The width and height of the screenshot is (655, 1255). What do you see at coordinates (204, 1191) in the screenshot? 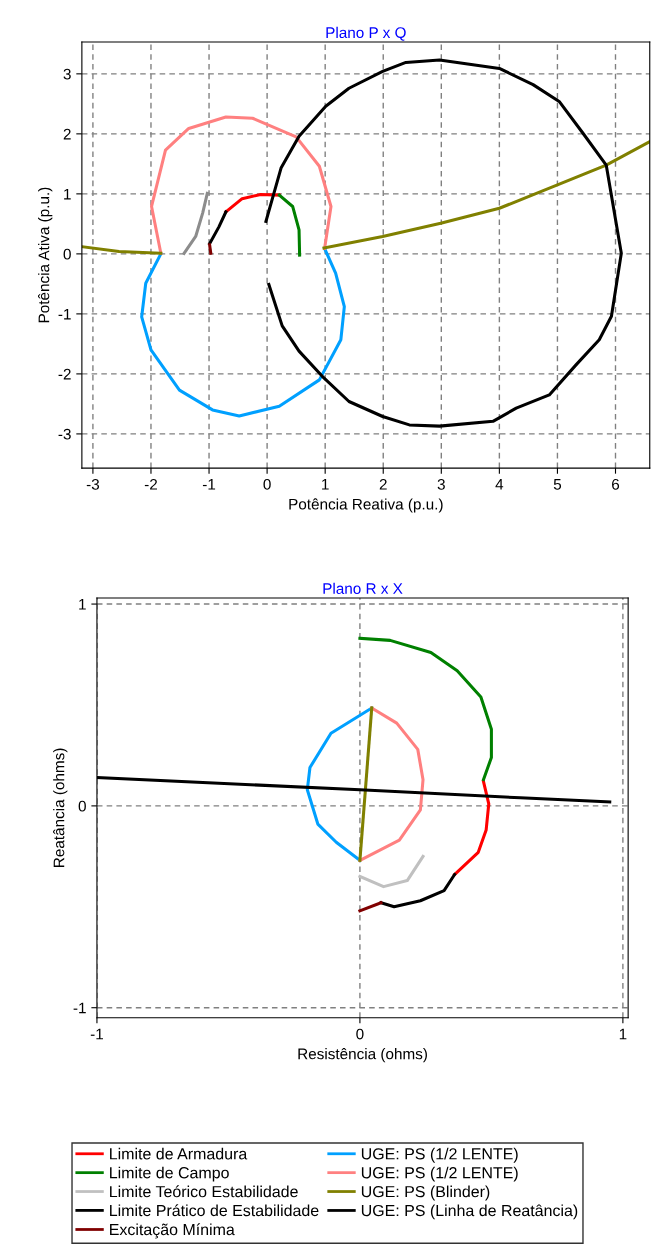
I see `legend-label: Limite Teórico Estabilidade` at bounding box center [204, 1191].